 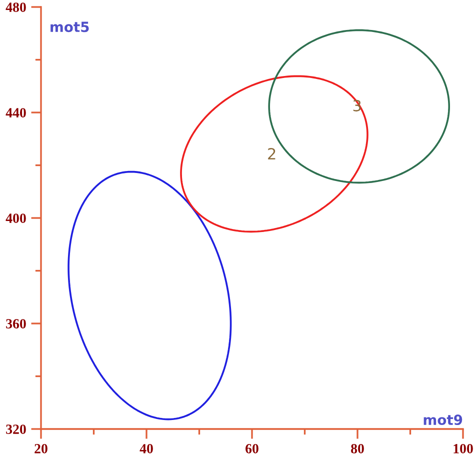 I want to click on y-tick-label: 440, so click(x=16, y=113).